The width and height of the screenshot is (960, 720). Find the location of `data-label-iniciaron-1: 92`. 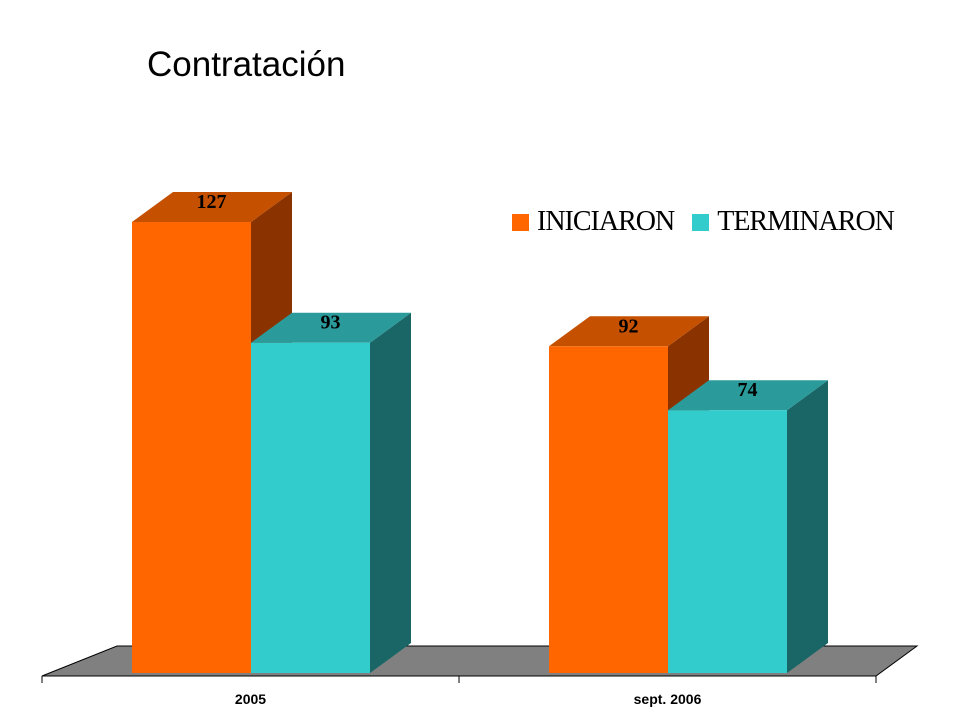

data-label-iniciaron-1: 92 is located at coordinates (629, 326).